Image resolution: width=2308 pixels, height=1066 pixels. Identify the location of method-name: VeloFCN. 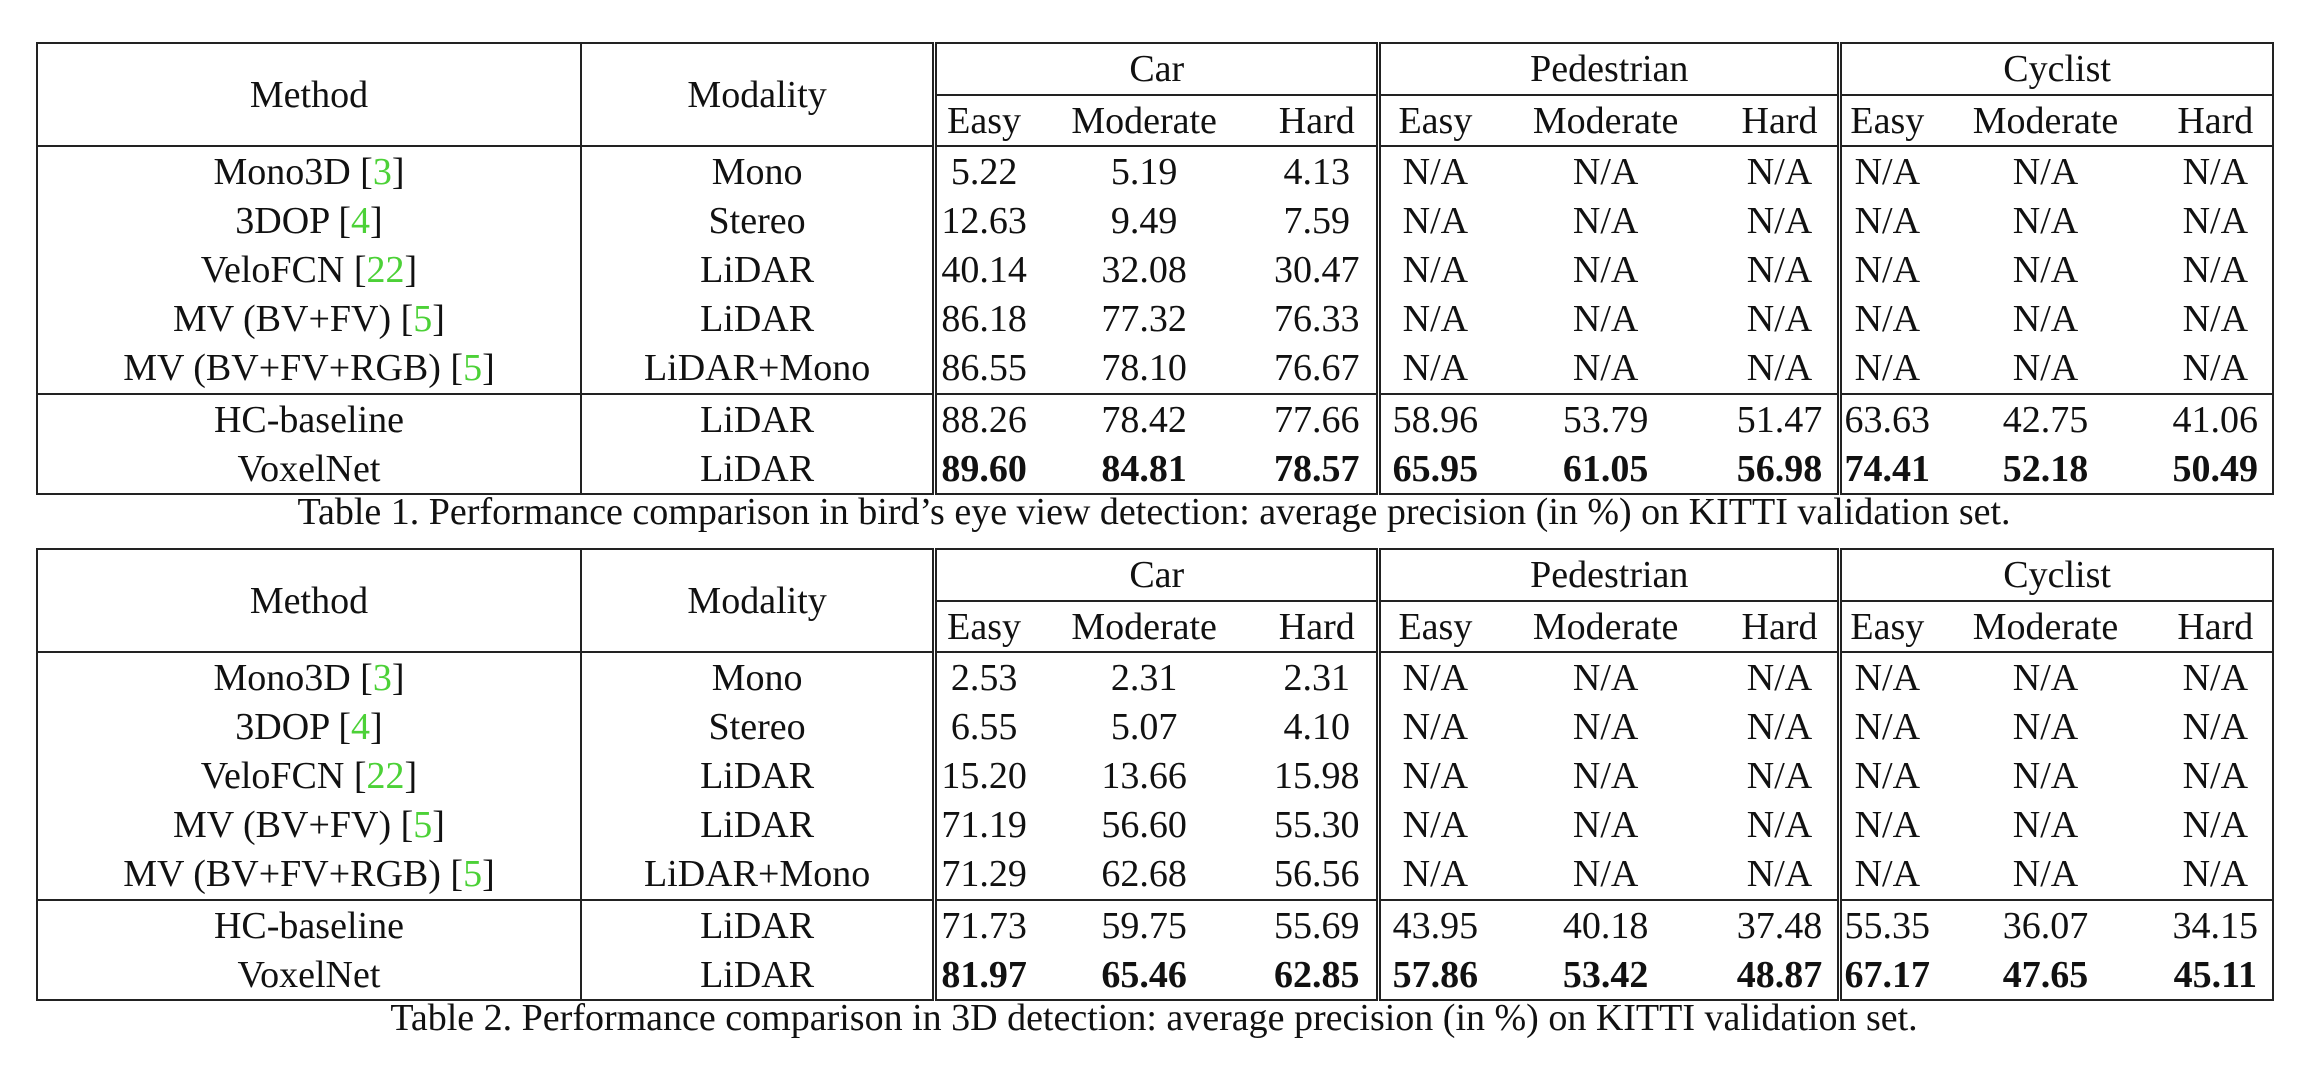
(272, 775).